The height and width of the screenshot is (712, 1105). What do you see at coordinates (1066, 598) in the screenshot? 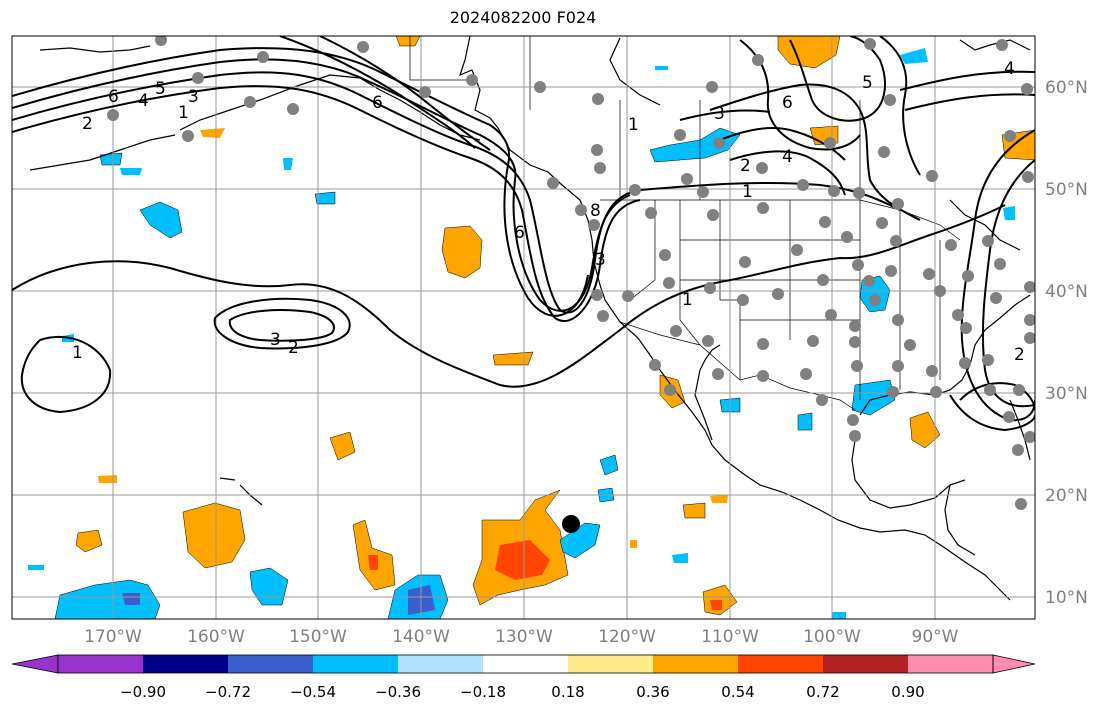
I see `lat-label: 10°N` at bounding box center [1066, 598].